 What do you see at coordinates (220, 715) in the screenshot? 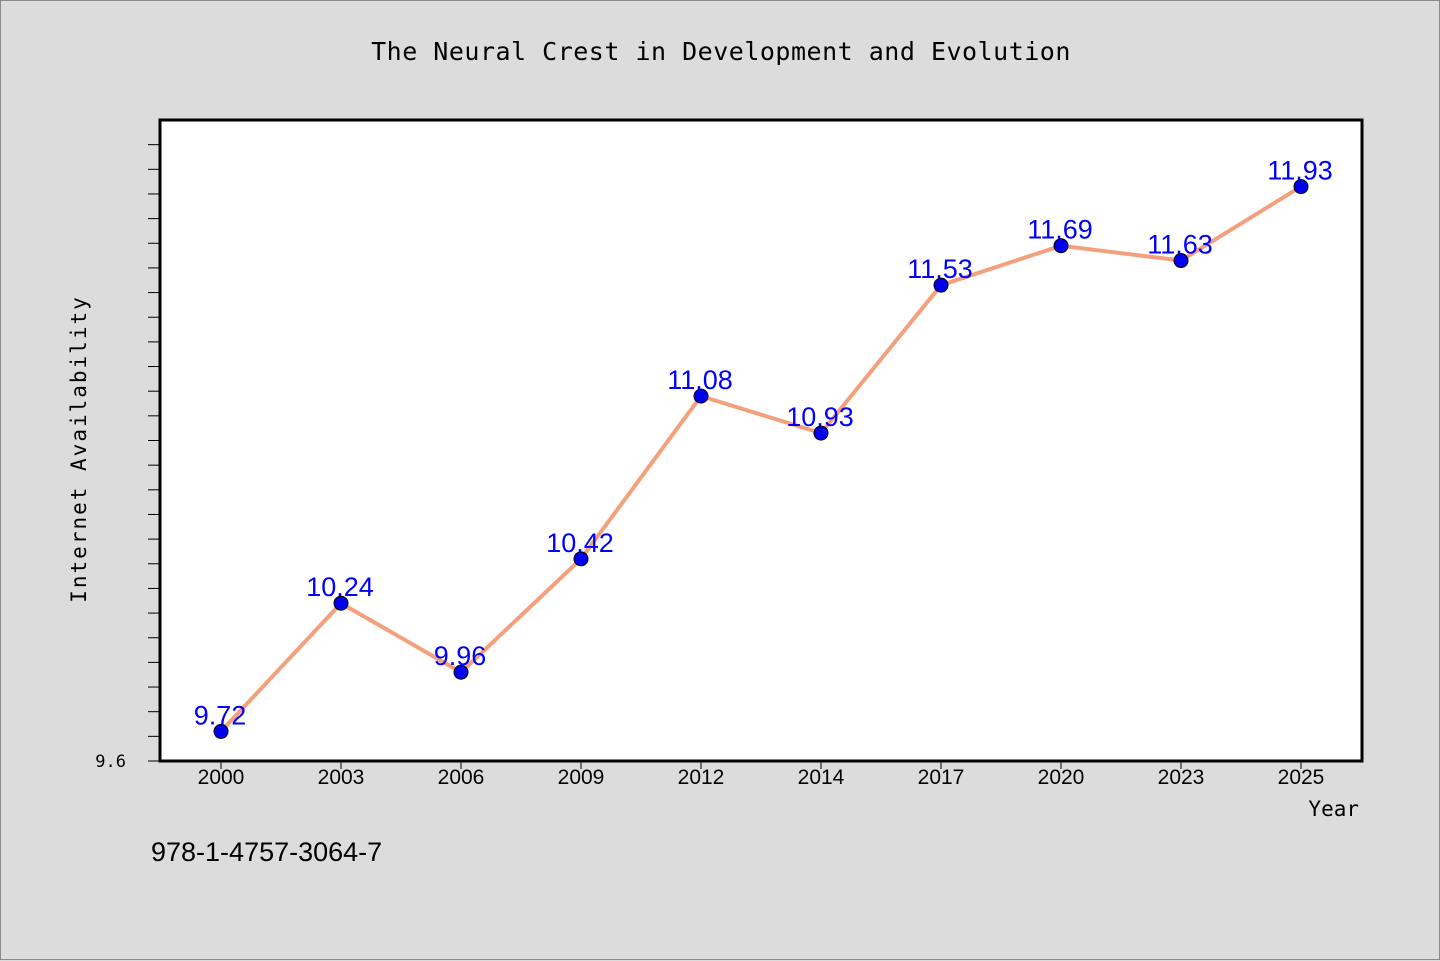
I see `data-label: 9.72` at bounding box center [220, 715].